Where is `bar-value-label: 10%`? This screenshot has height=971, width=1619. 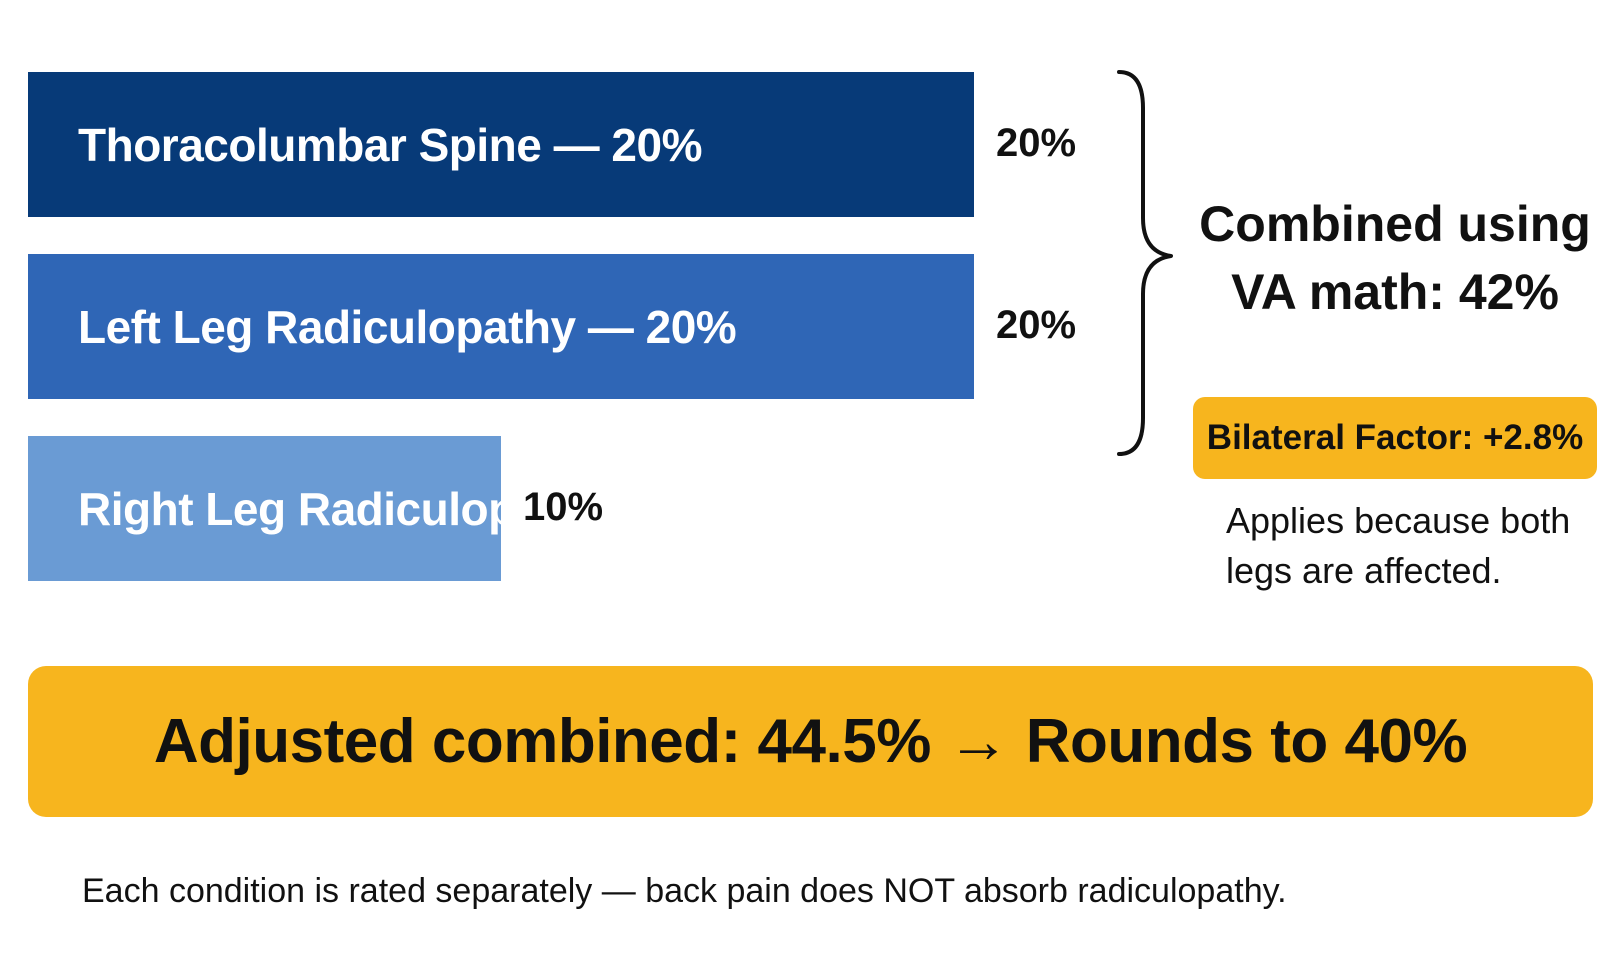 bar-value-label: 10% is located at coordinates (563, 506).